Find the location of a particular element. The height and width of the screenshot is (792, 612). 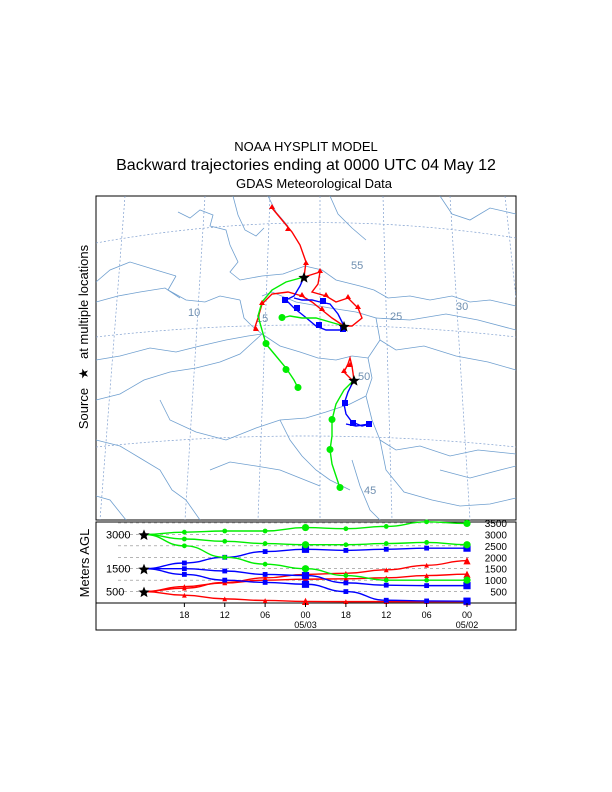

lat-label-45: 45 is located at coordinates (370, 491).